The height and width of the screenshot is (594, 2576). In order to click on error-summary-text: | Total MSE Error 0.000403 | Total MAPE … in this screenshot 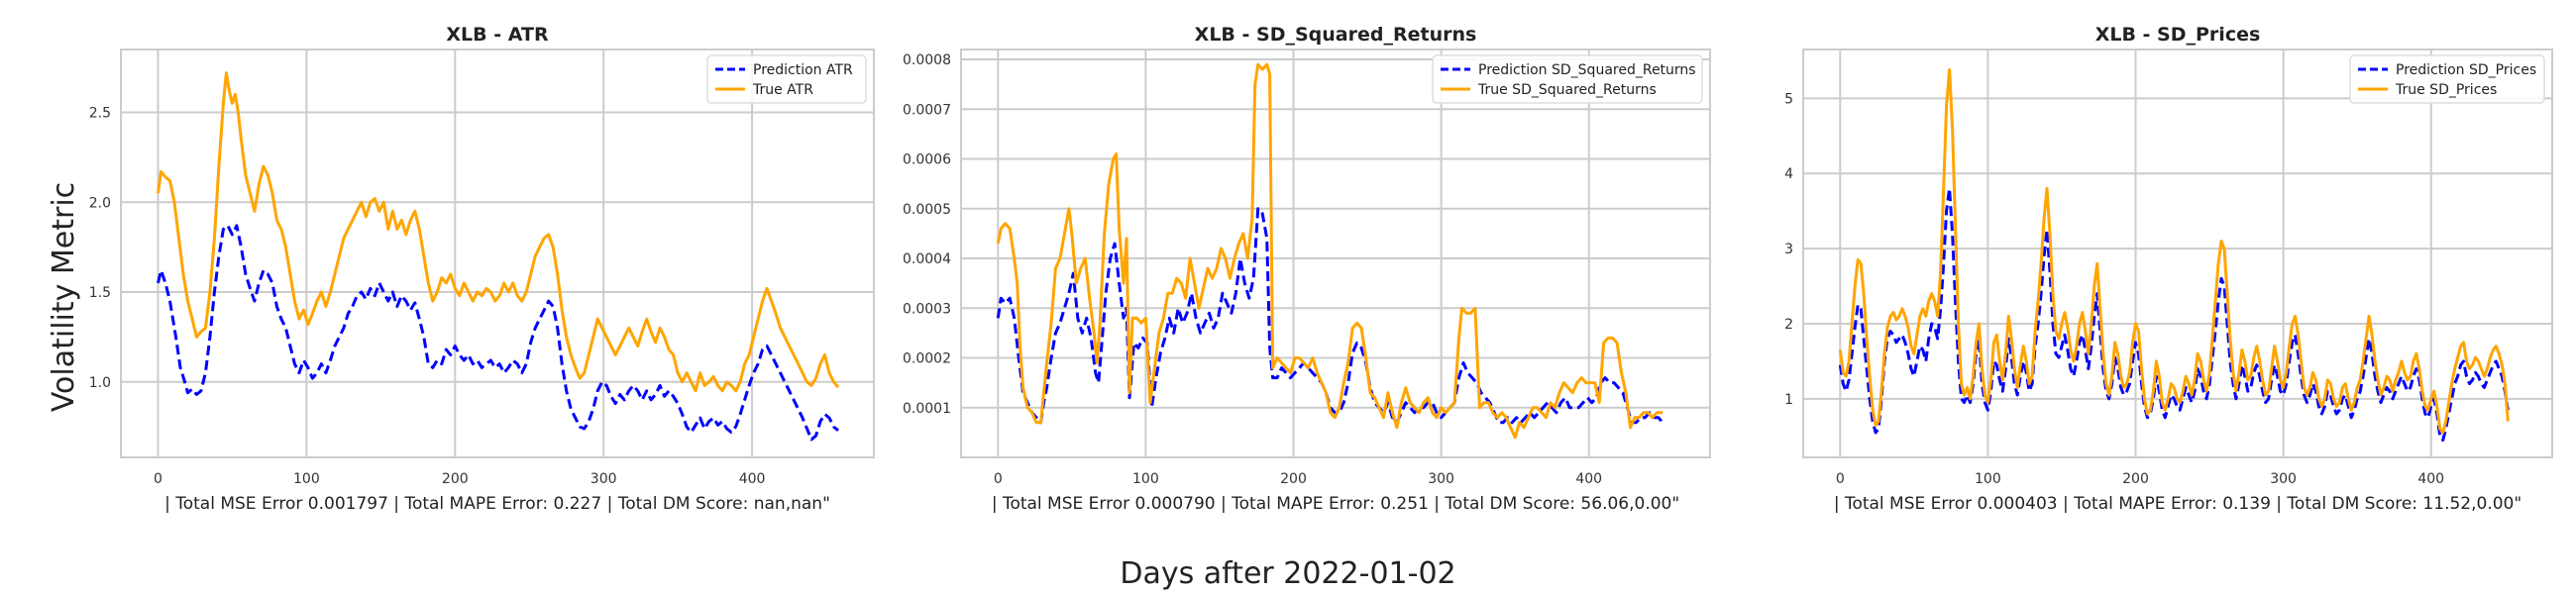, I will do `click(2178, 504)`.